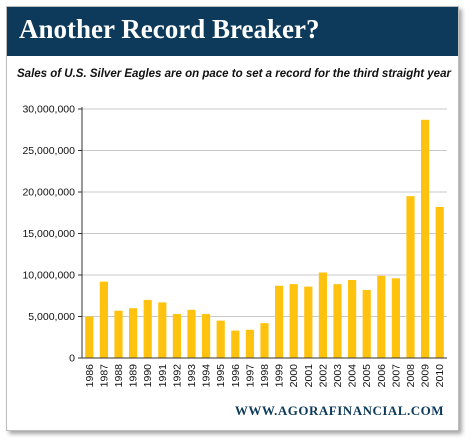 The width and height of the screenshot is (470, 440). I want to click on x-tick-label: 1988, so click(119, 376).